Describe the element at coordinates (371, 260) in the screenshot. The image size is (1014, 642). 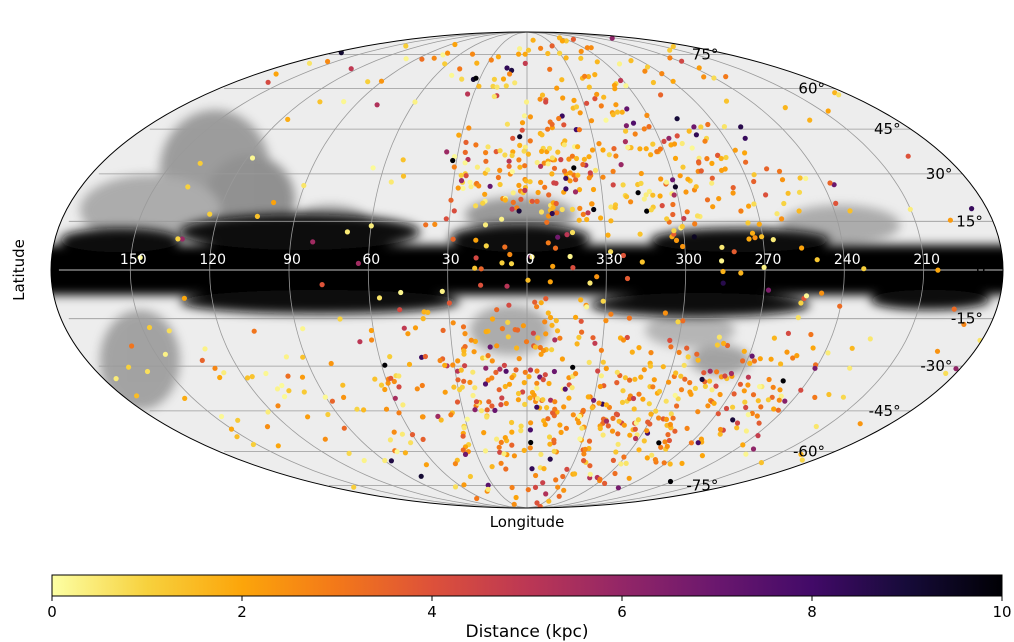
I see `longitude-tick-label: 60` at that location.